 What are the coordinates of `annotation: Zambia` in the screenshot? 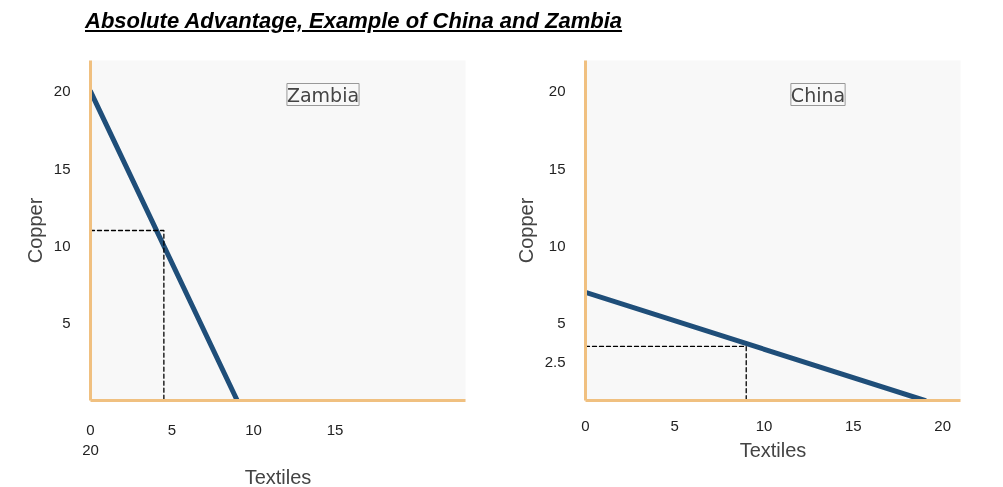 It's located at (323, 94).